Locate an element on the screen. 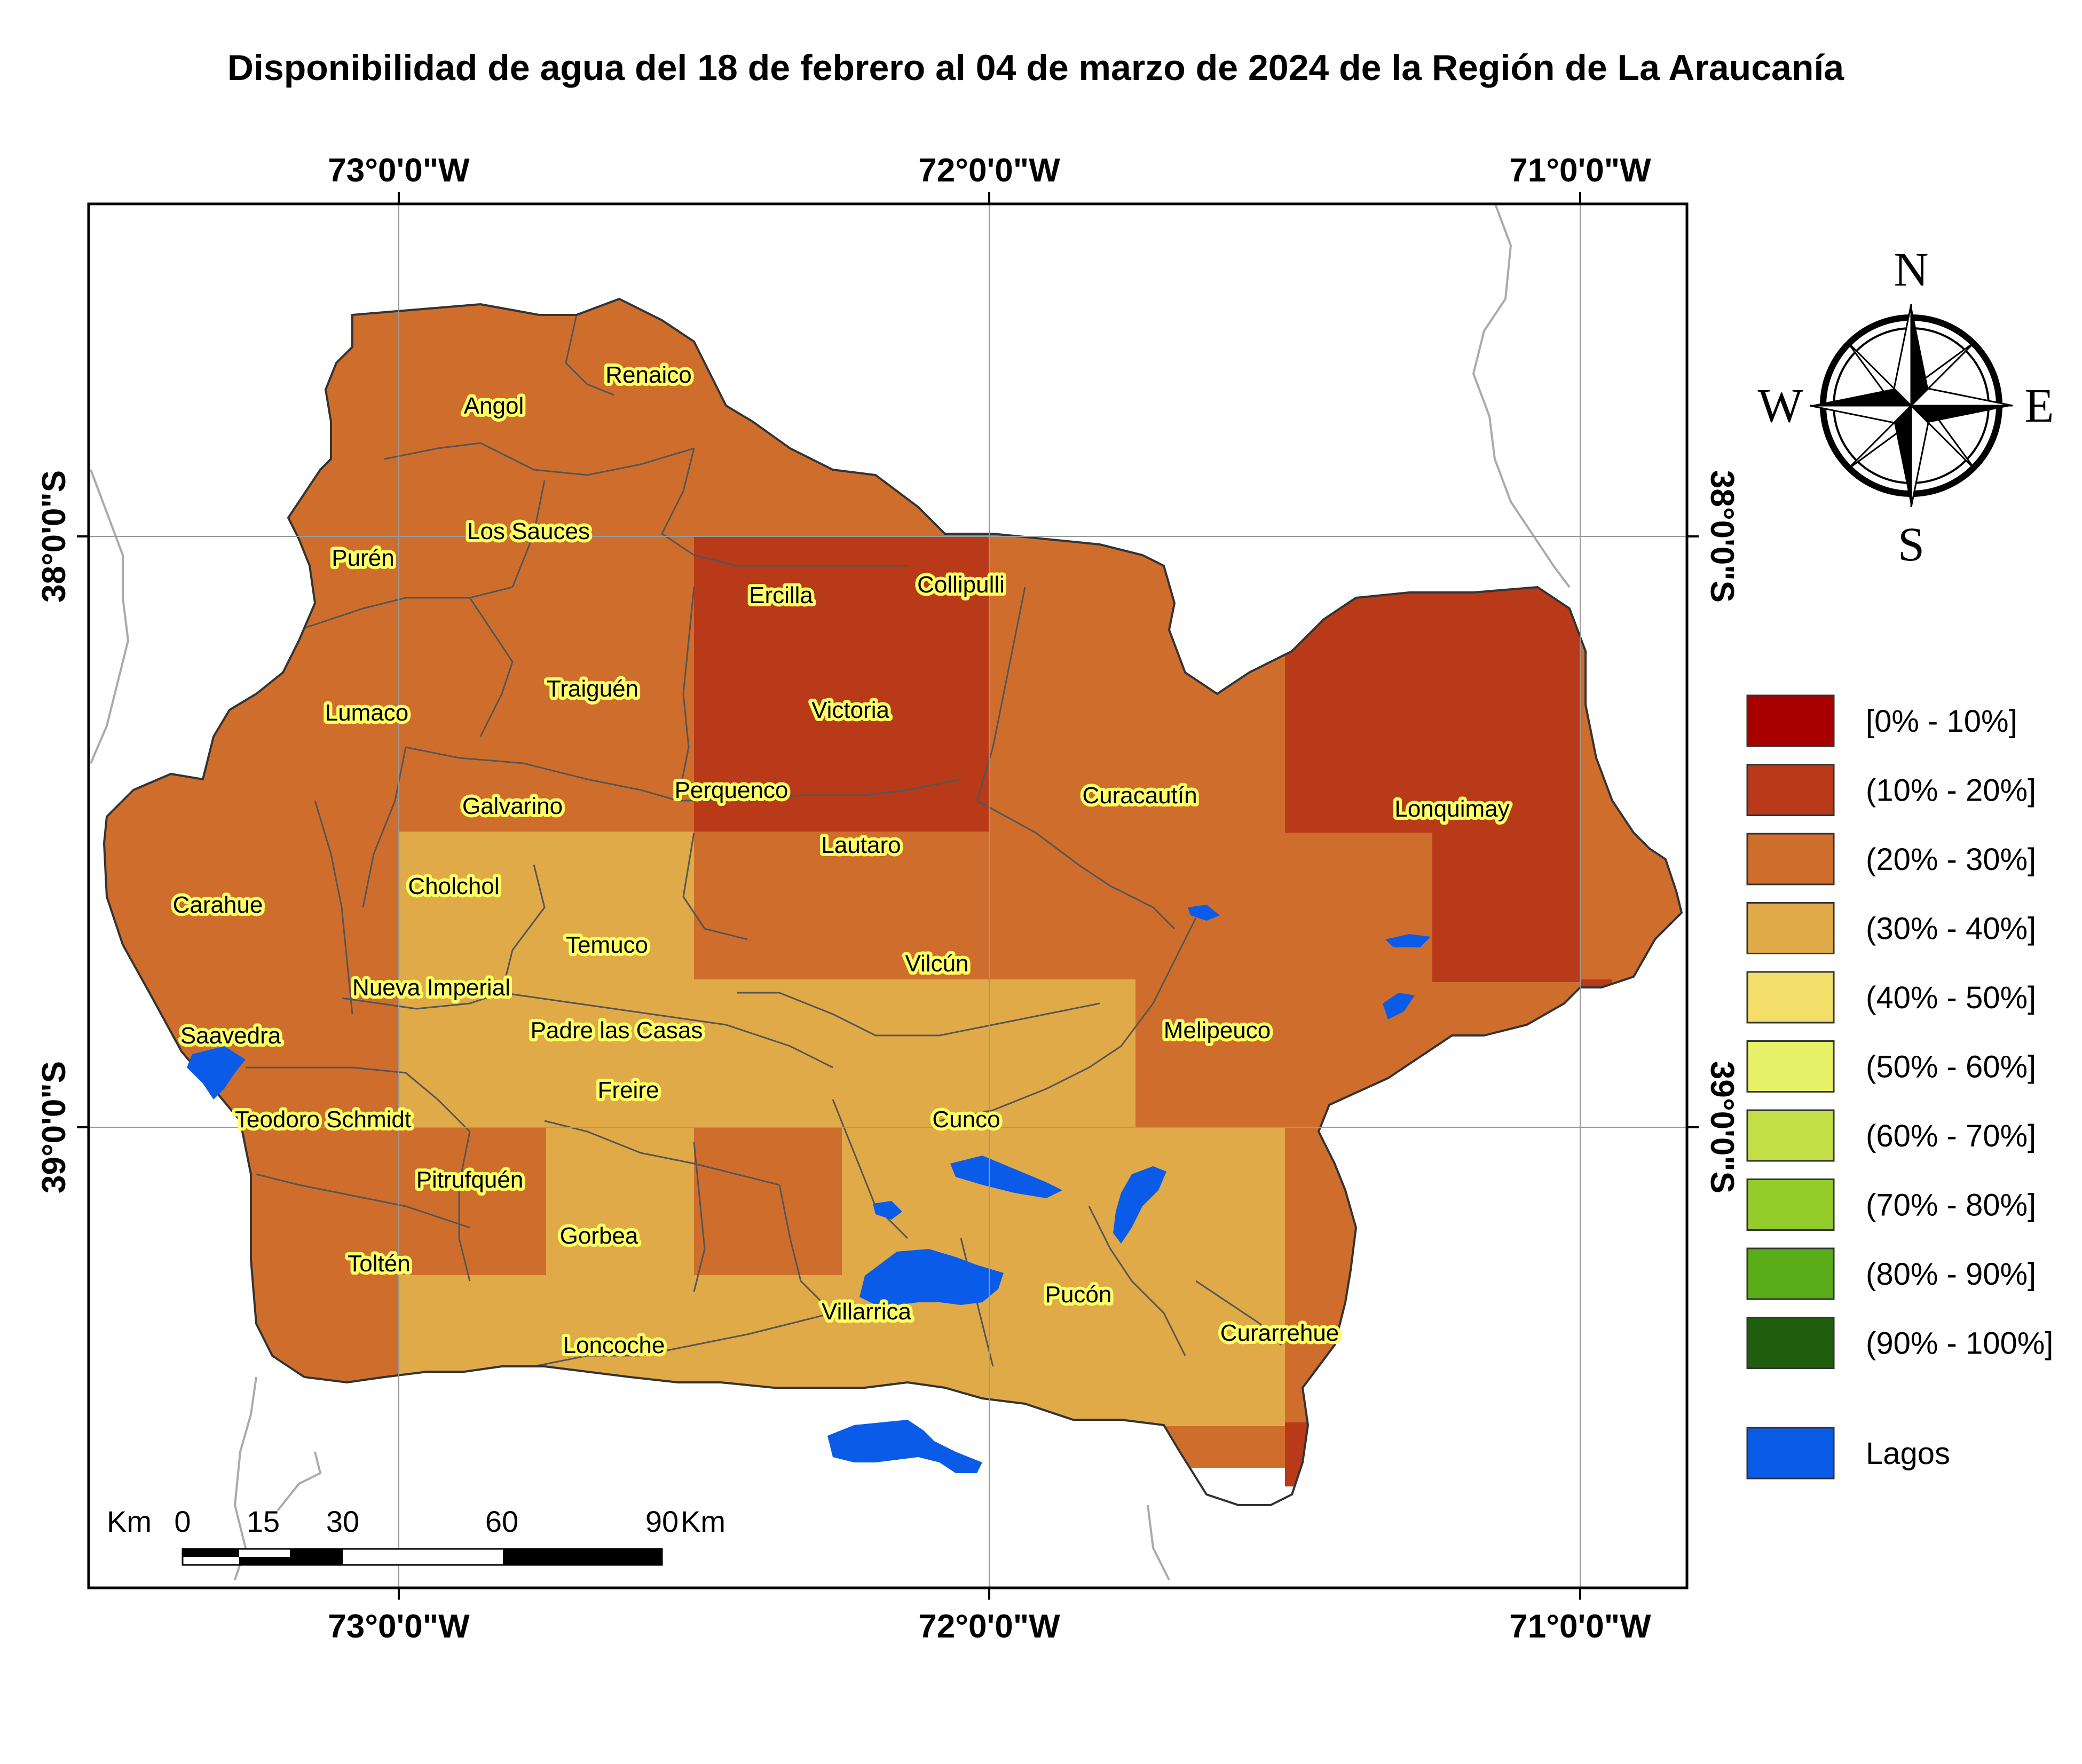  label-vilcun: Vilcún is located at coordinates (937, 964).